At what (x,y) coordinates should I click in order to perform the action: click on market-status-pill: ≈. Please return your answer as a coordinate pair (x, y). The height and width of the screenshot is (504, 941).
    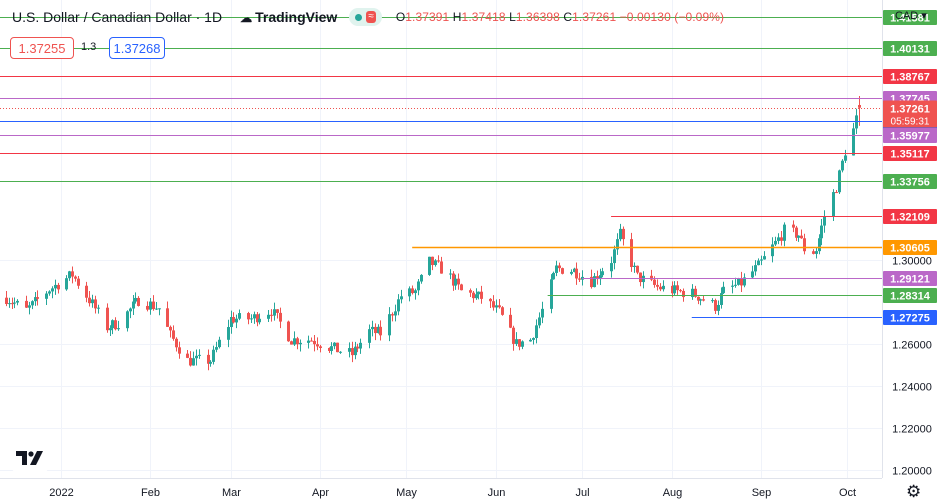
    Looking at the image, I should click on (365, 17).